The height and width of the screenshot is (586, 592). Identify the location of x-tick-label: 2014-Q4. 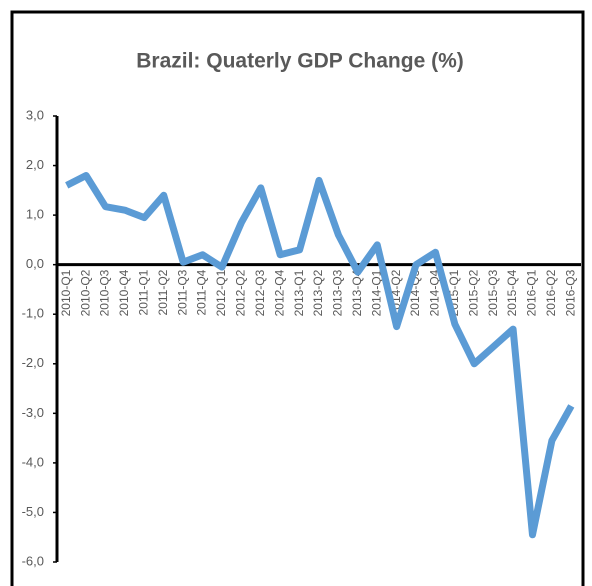
(435, 292).